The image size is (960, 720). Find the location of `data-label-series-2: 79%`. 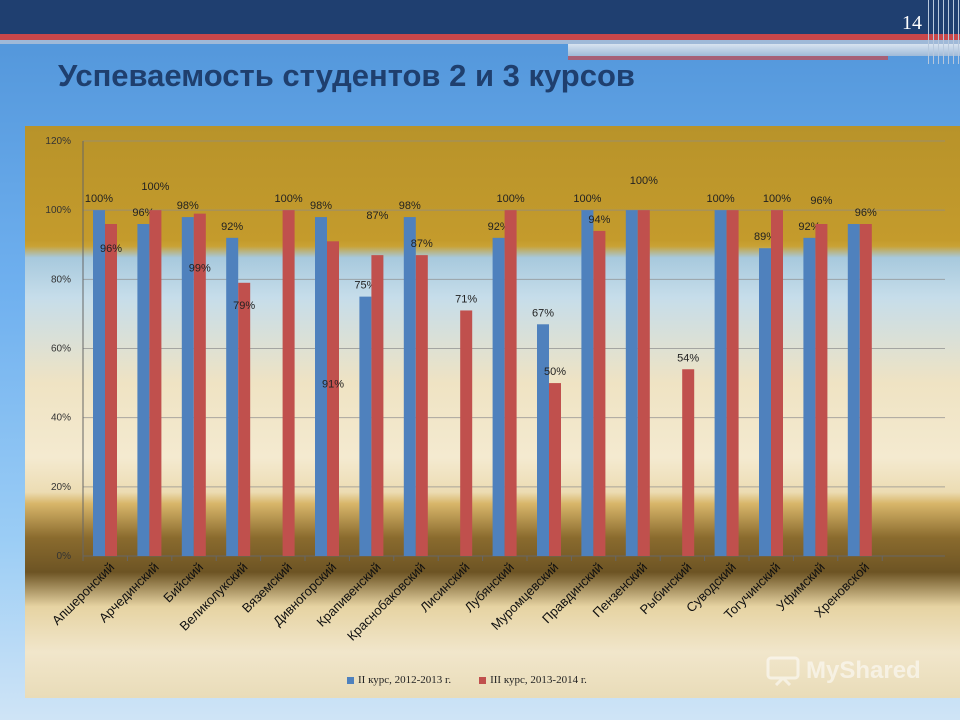

data-label-series-2: 79% is located at coordinates (244, 306).